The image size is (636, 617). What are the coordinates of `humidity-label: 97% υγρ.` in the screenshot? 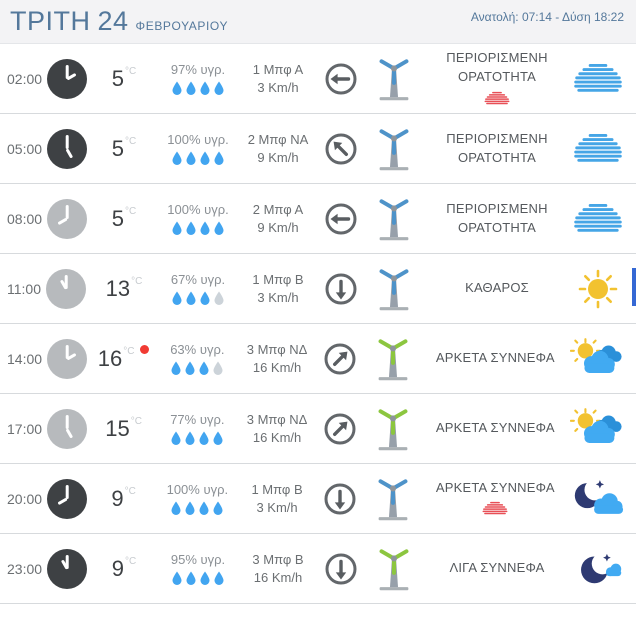 It's located at (198, 69).